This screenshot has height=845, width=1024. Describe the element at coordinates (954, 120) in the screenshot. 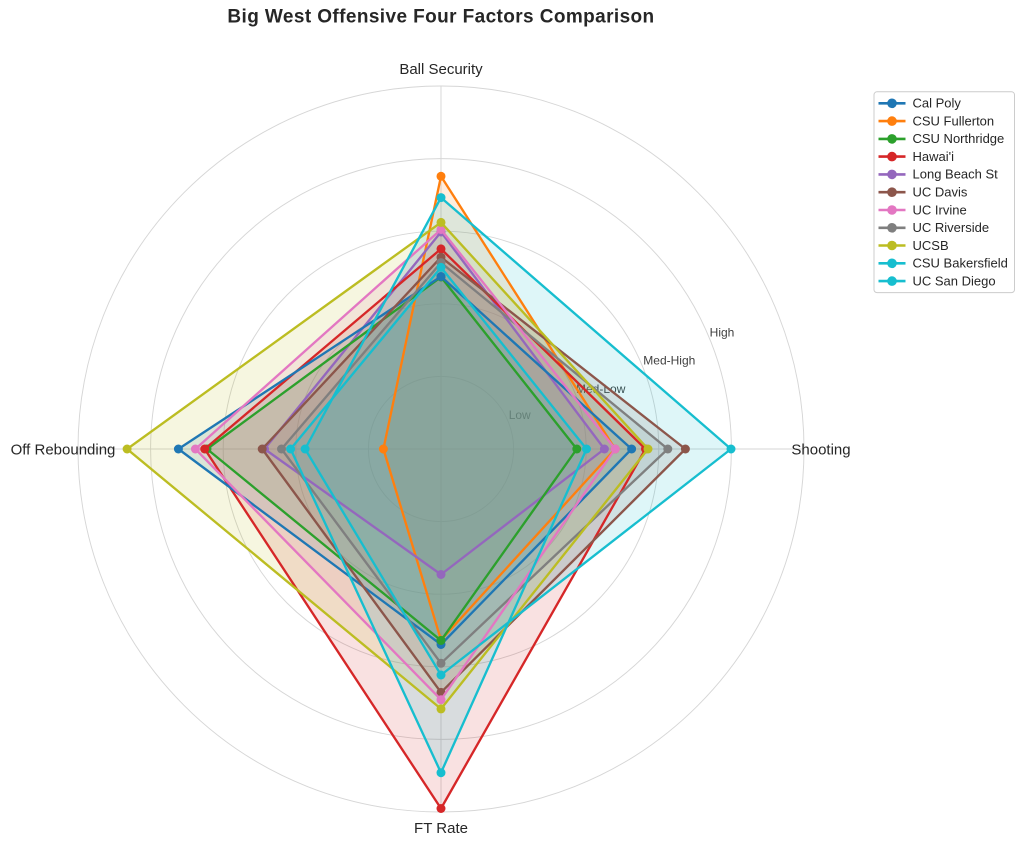

I see `svg-text: CSU Fullerton` at that location.